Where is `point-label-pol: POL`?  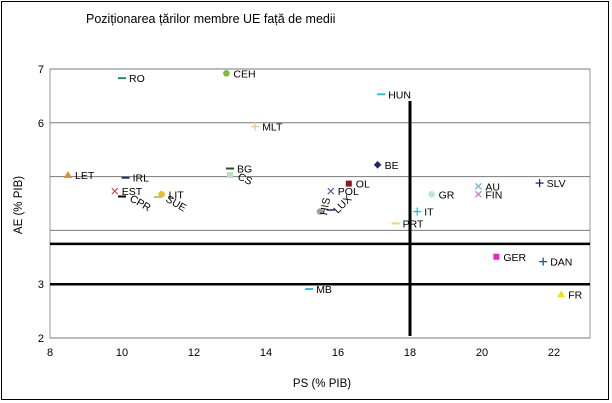 point-label-pol: POL is located at coordinates (348, 192).